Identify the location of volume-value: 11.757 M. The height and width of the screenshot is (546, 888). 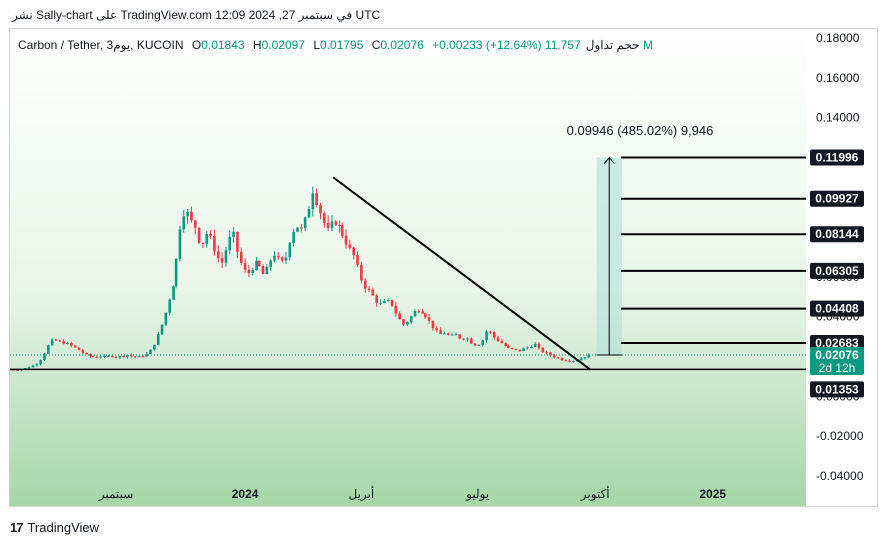
(599, 45).